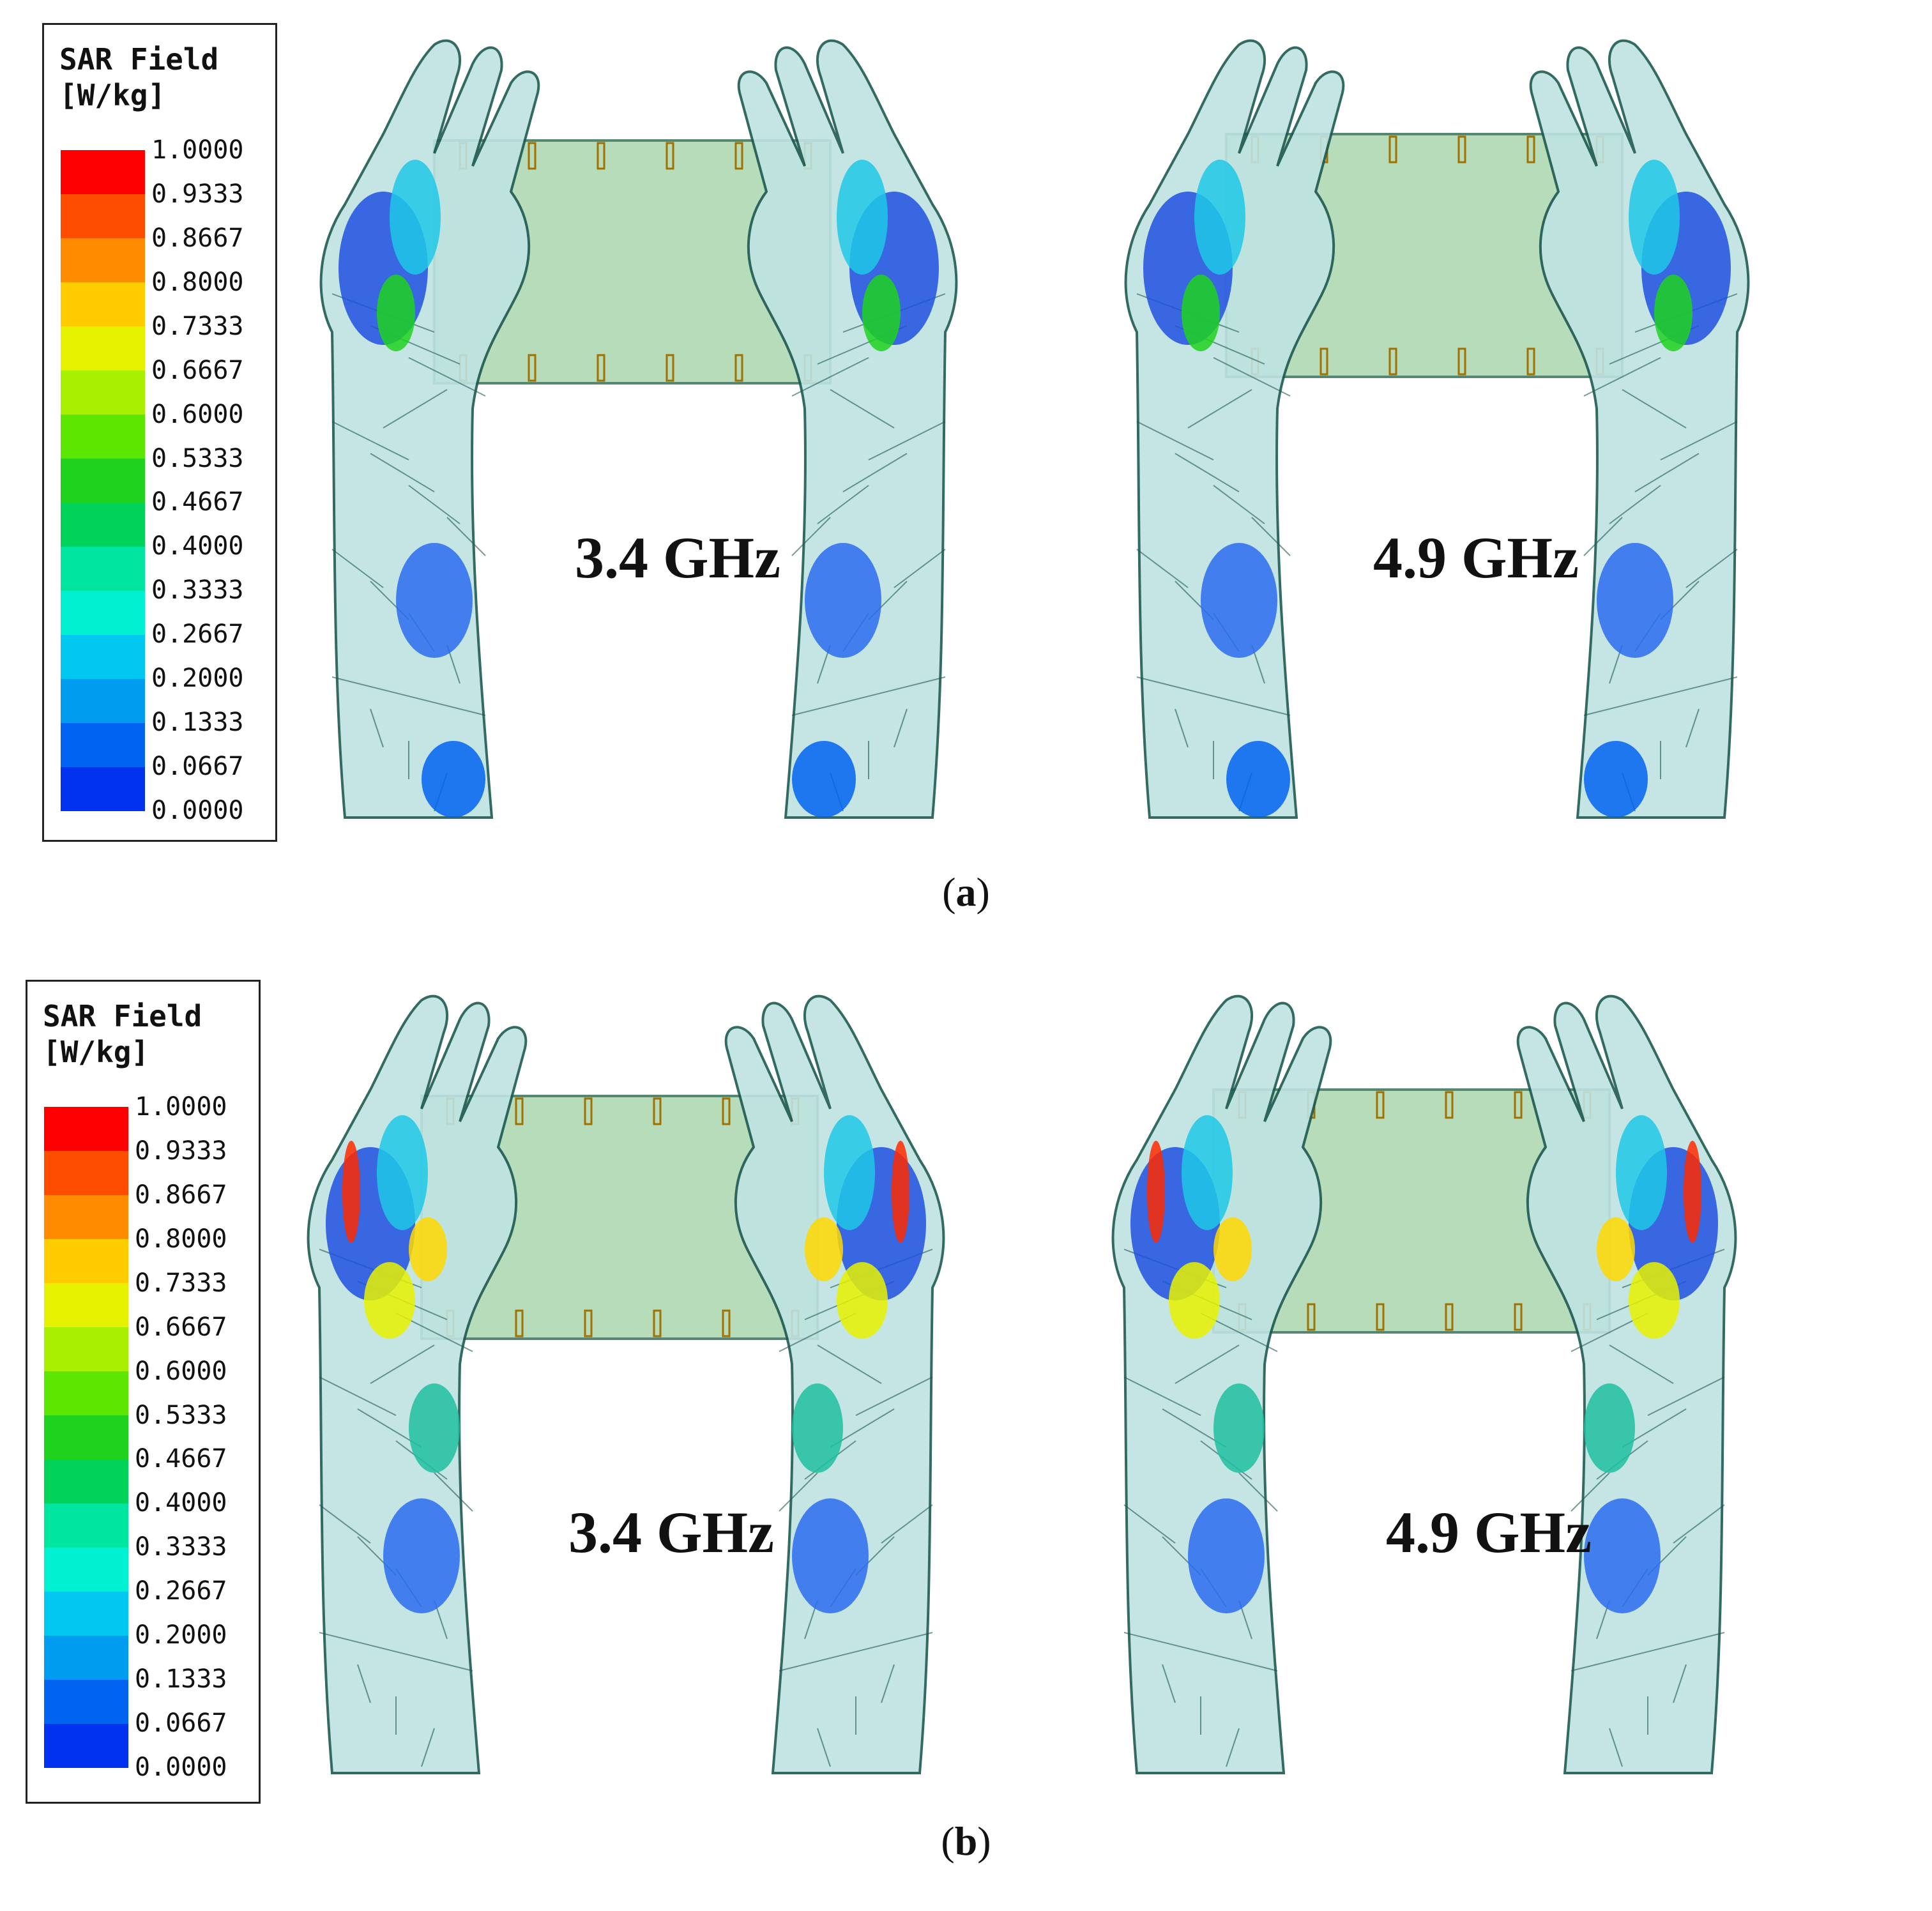  What do you see at coordinates (181, 1679) in the screenshot?
I see `legend-tick: 0.1333` at bounding box center [181, 1679].